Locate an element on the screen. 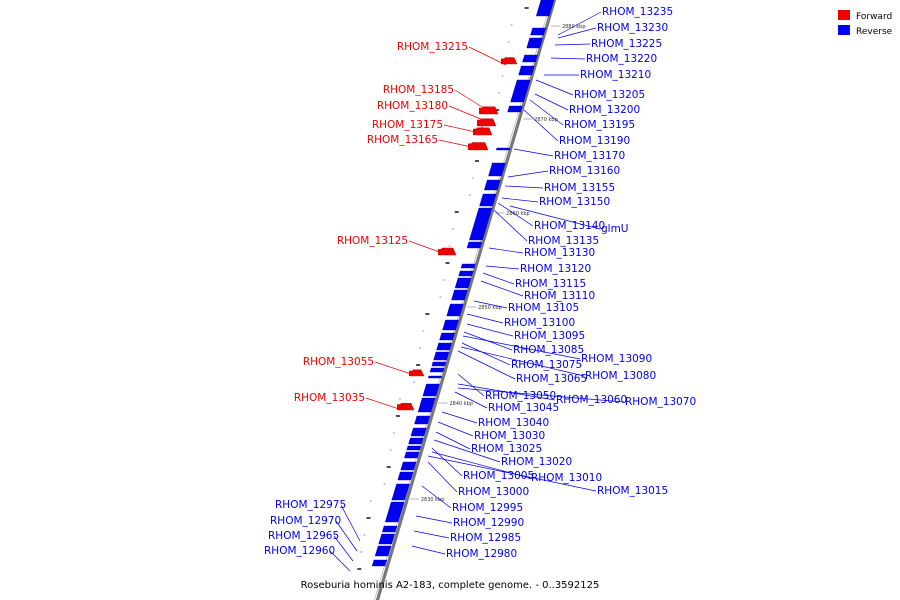  gene-label-rhom-12995: RHOM_12995 is located at coordinates (487, 508).